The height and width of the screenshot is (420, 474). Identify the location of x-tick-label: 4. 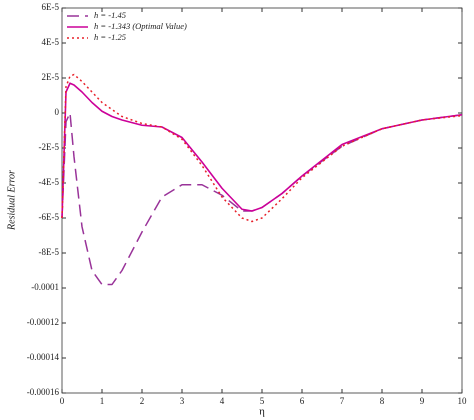
(222, 401).